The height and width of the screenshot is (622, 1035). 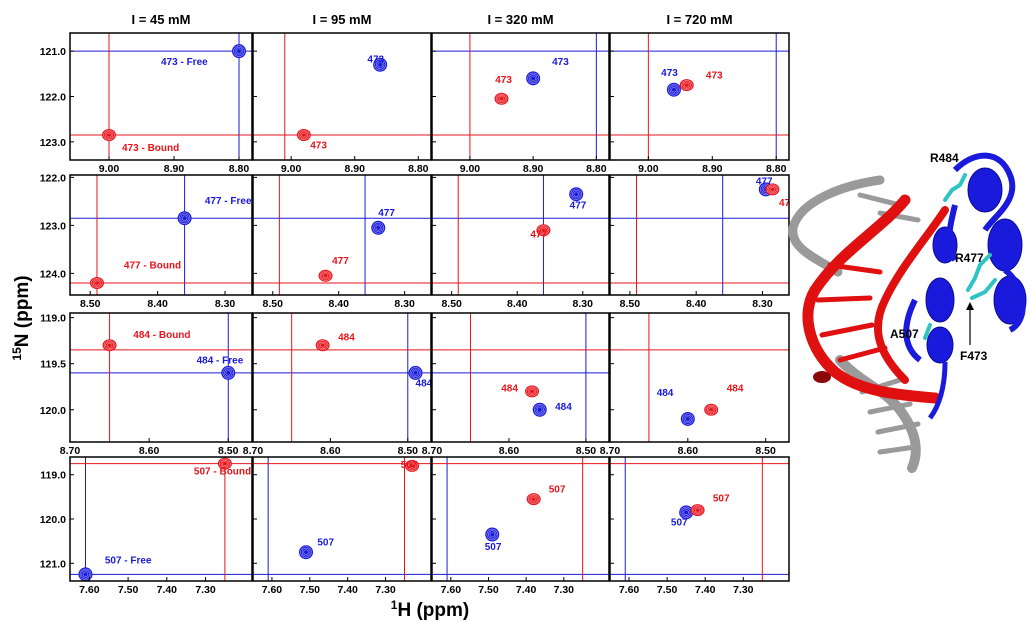 I want to click on panel-484-3: 484 484 8.70 8.60 8.50, so click(x=516, y=384).